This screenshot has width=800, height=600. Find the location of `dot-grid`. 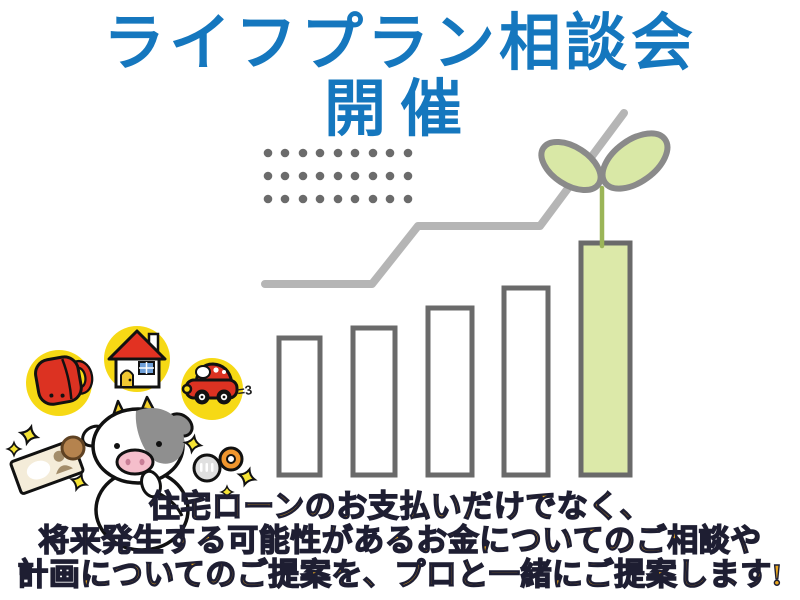

dot-grid is located at coordinates (338, 176).